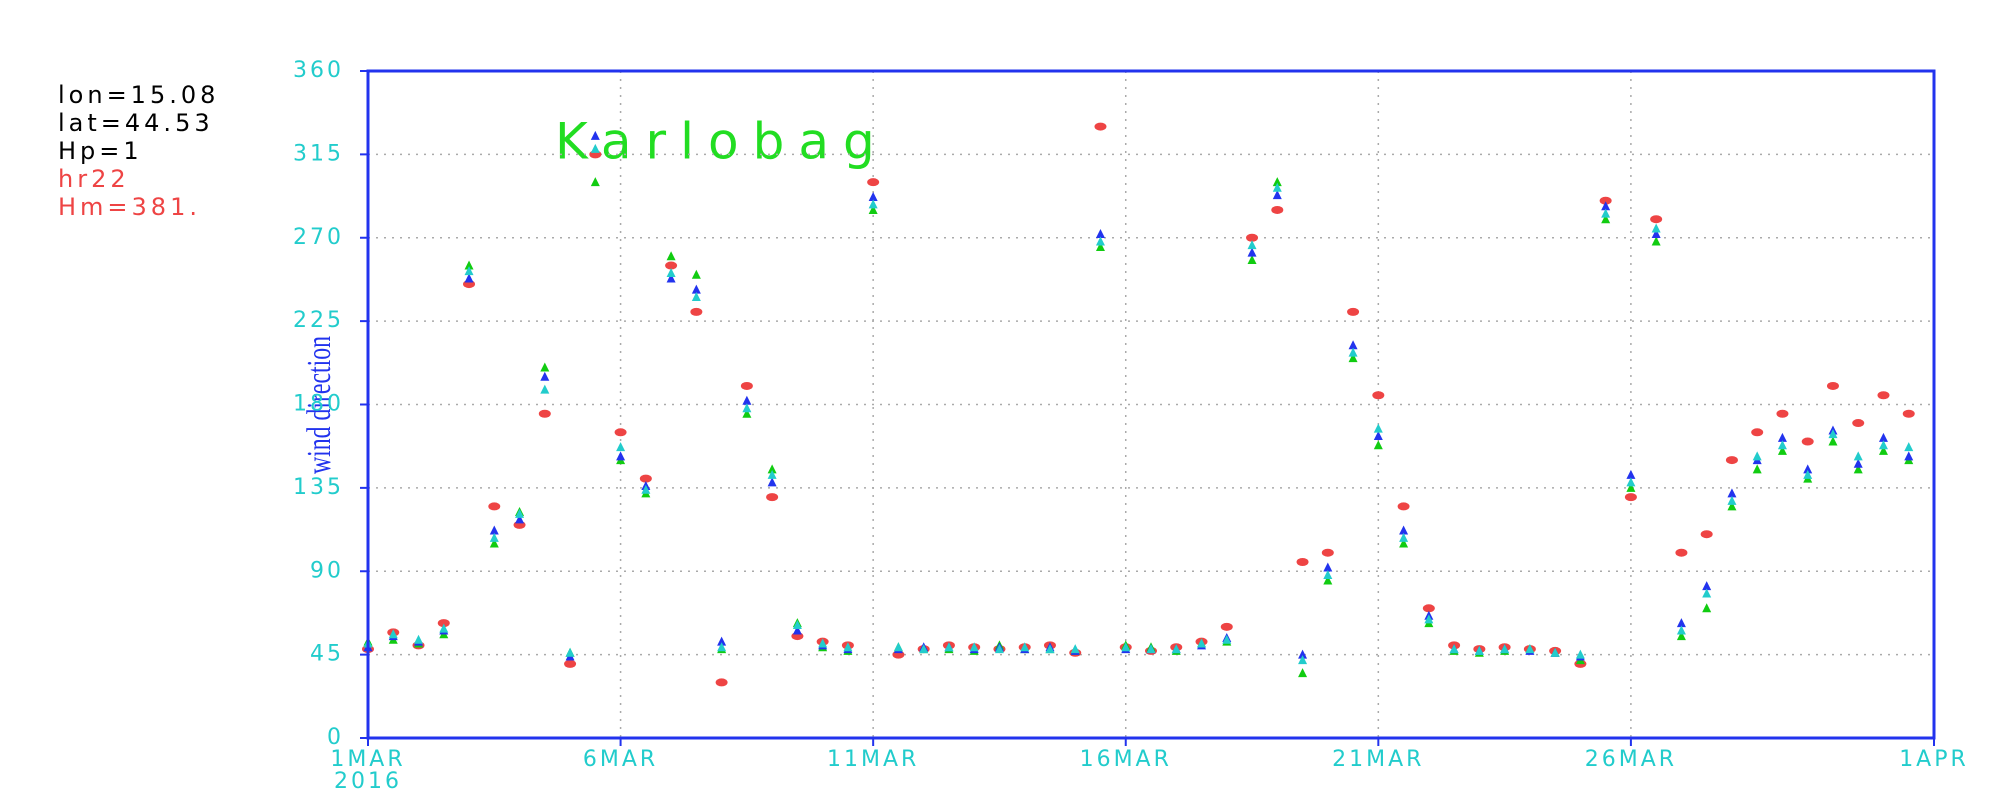 This screenshot has height=800, width=2000. I want to click on y-tick-label: 180, so click(318, 404).